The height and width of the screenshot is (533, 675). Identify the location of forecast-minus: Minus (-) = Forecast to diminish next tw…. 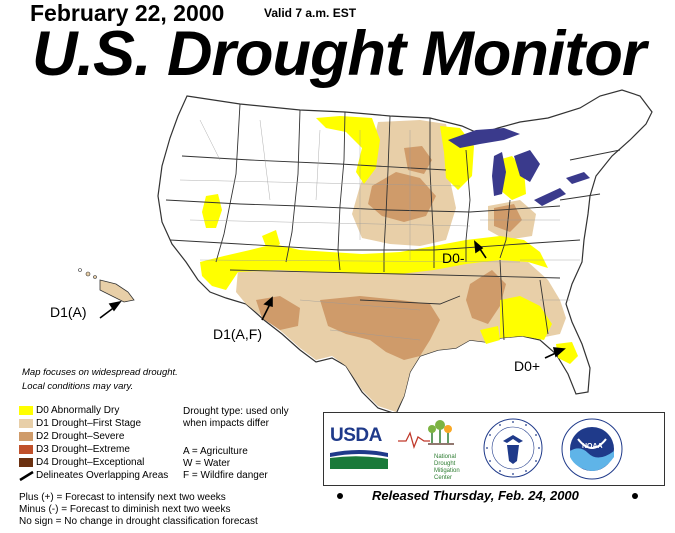
(125, 509).